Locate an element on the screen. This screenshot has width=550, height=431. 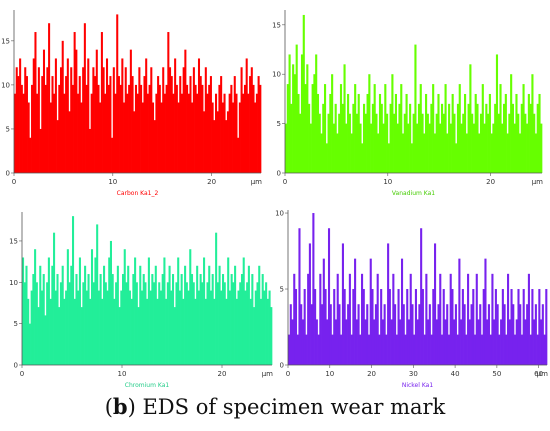
x-tick-label: 10 is located at coordinates (122, 374).